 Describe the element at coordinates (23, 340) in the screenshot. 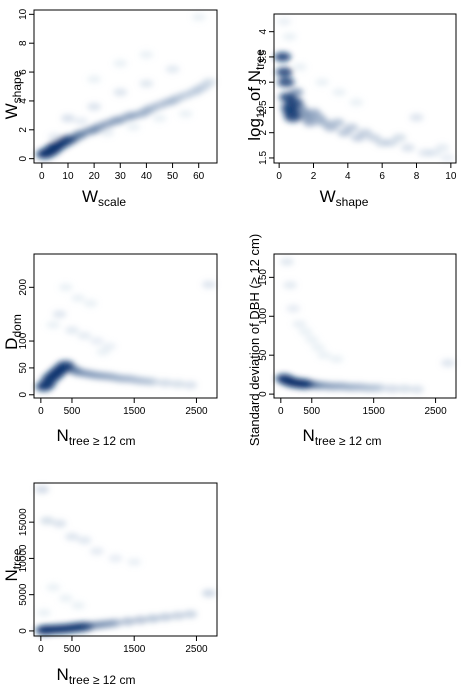

I see `y-tick-label: 100` at that location.